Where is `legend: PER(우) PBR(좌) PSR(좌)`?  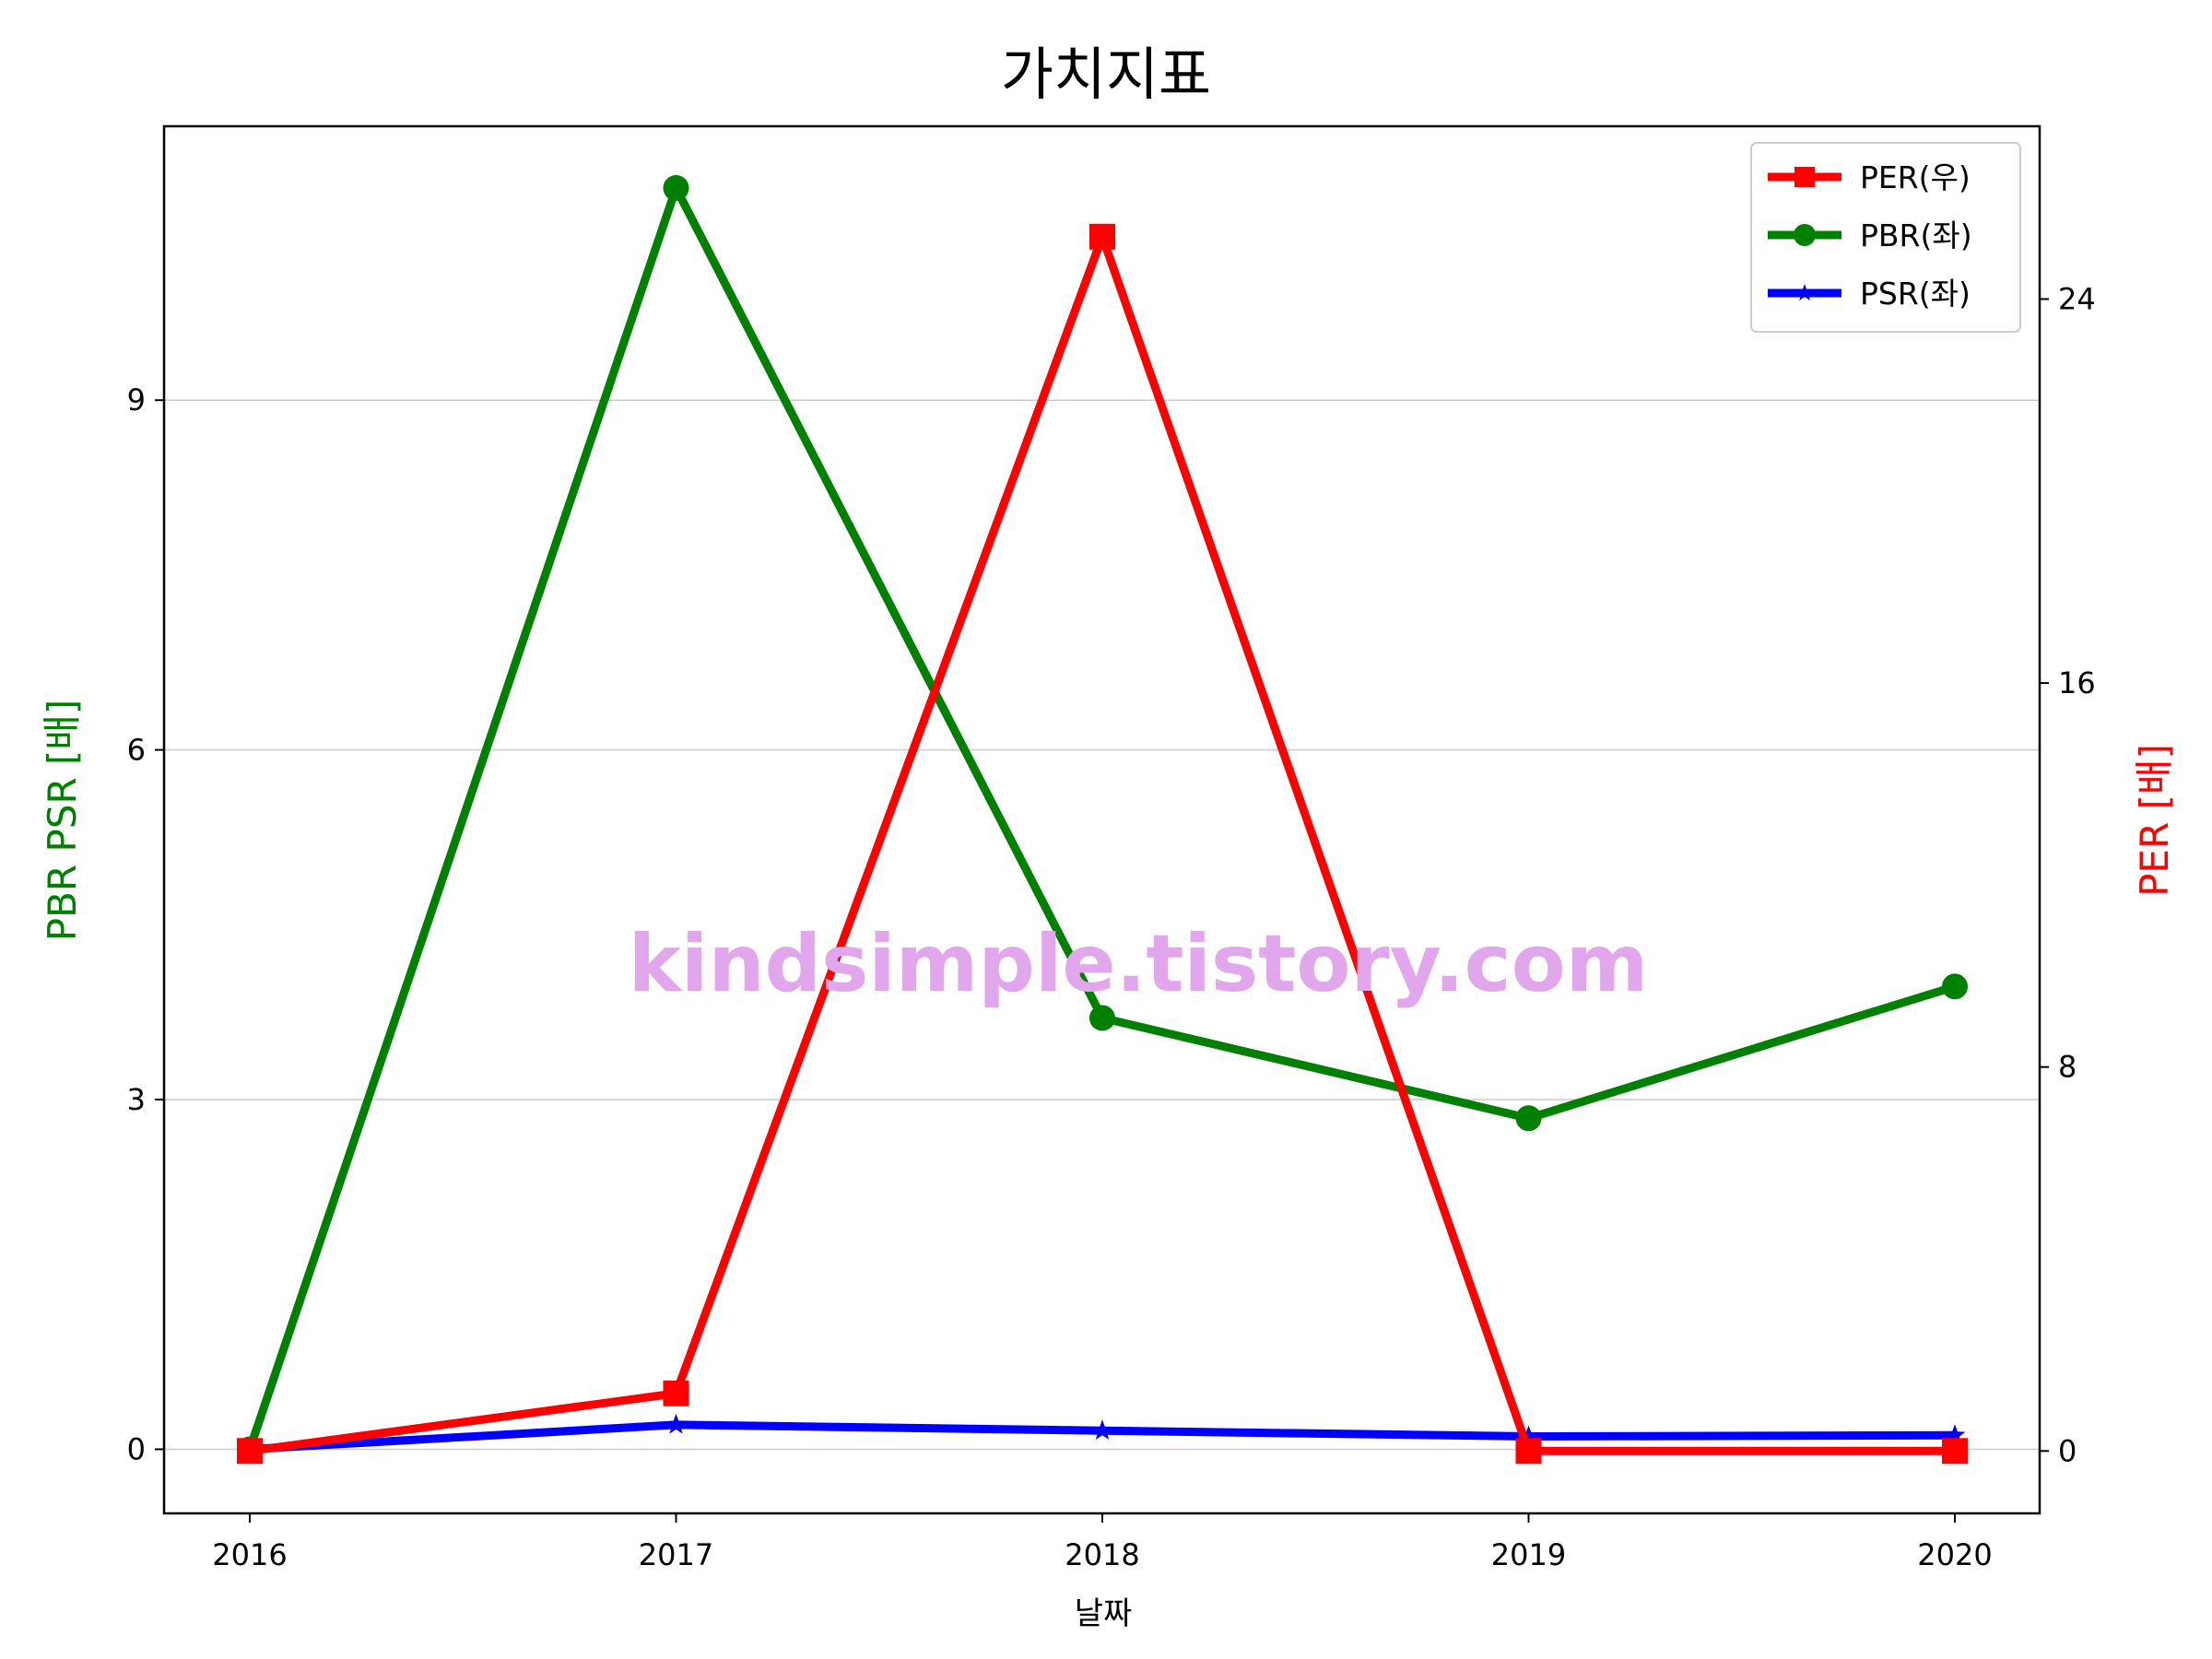
legend: PER(우) PBR(좌) PSR(좌) is located at coordinates (1885, 237).